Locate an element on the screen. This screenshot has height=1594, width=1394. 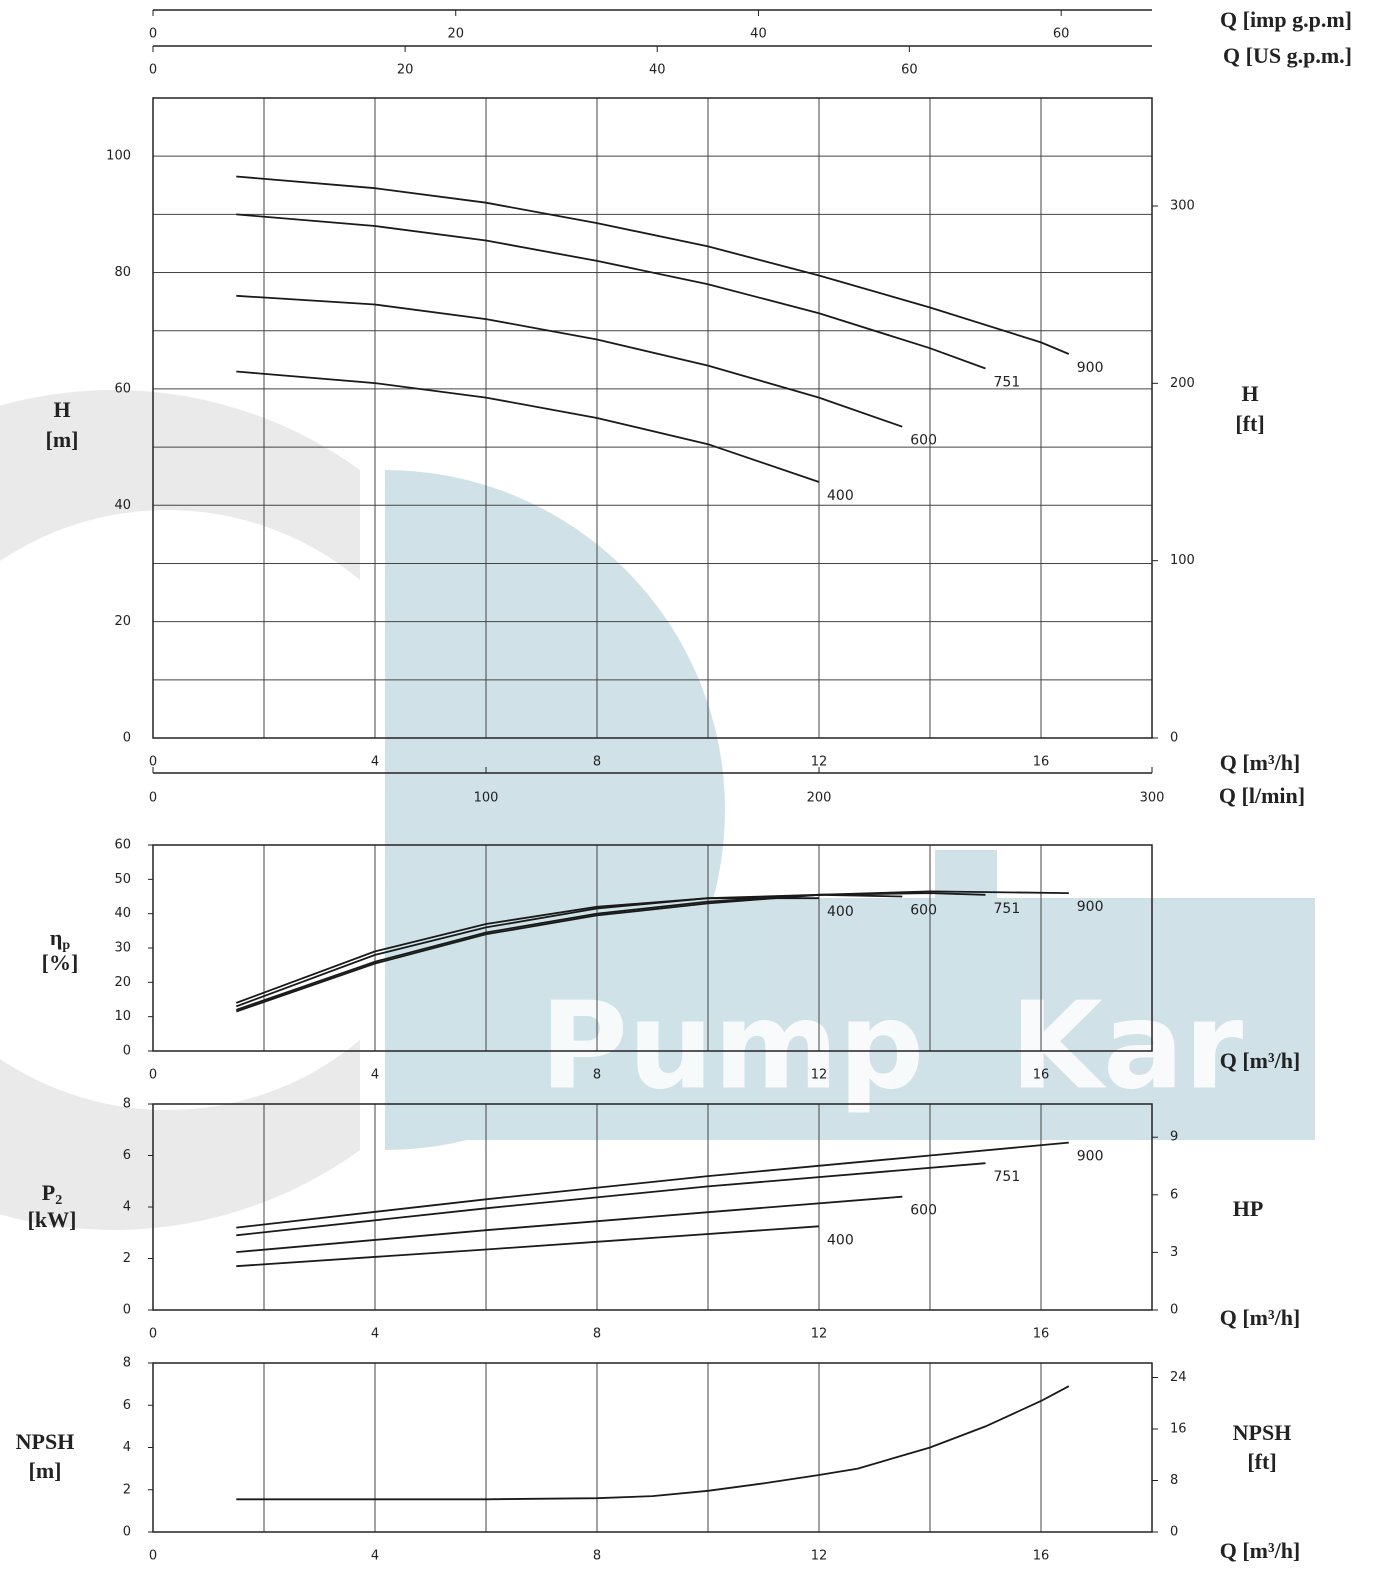
bottom-axis-tick-label: 200 is located at coordinates (819, 798).